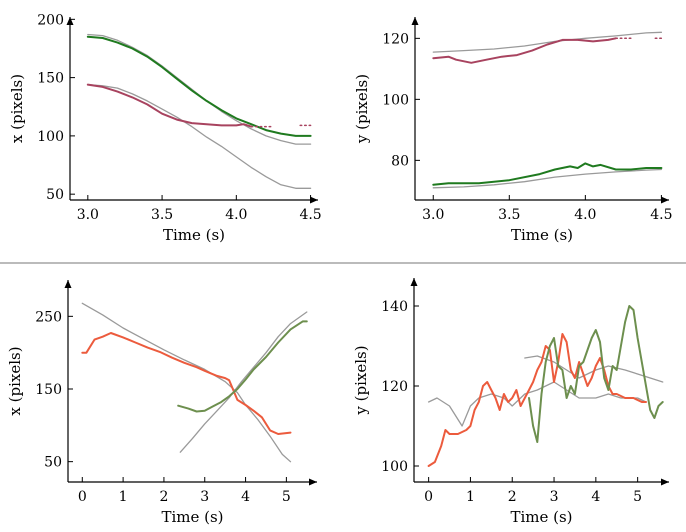  I want to click on y-tick-label: 200, so click(50, 20).